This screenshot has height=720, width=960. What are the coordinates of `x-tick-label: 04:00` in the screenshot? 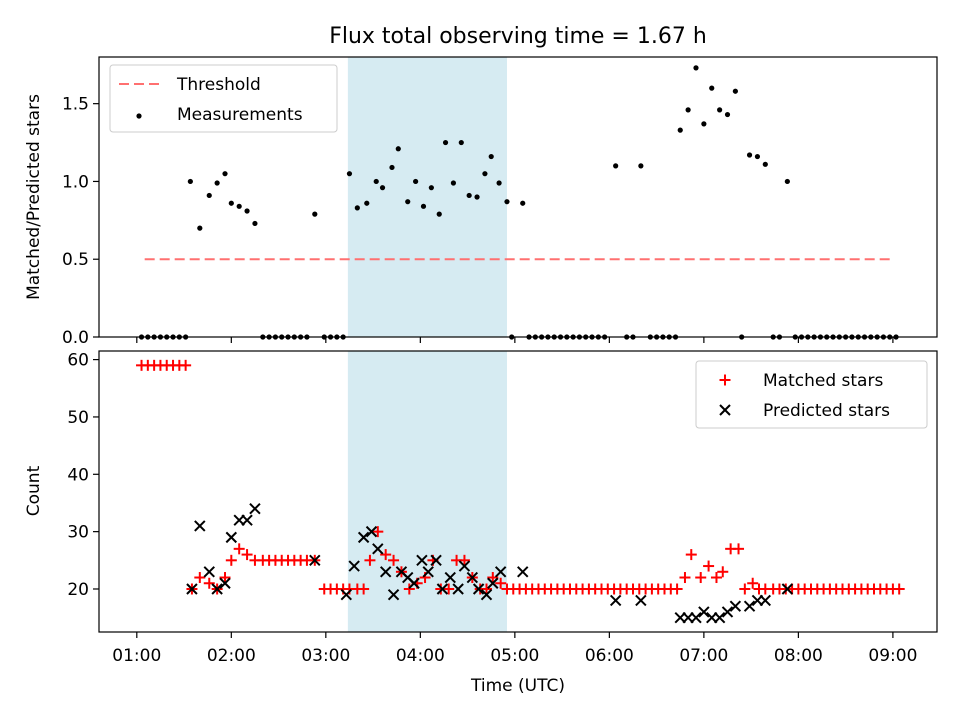 It's located at (420, 656).